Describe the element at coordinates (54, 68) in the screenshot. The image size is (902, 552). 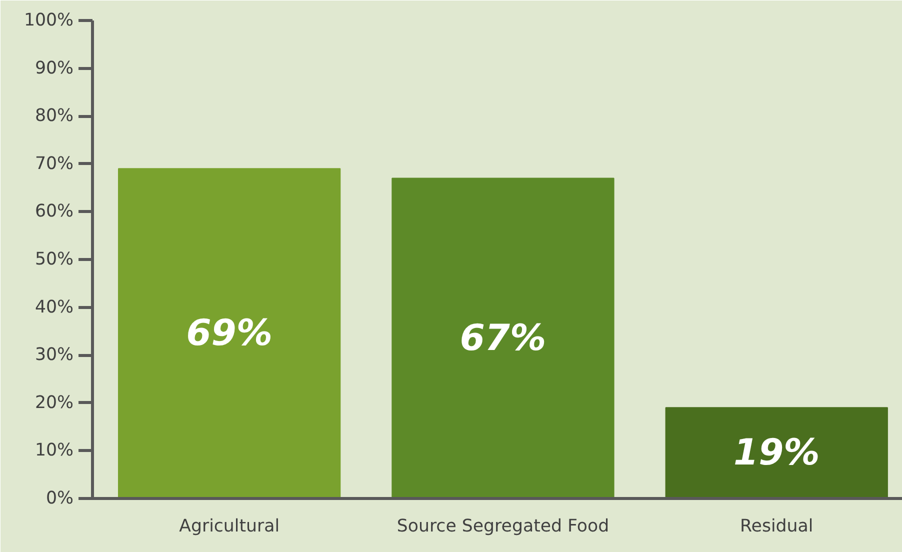
I see `y-tick-label: 90%` at that location.